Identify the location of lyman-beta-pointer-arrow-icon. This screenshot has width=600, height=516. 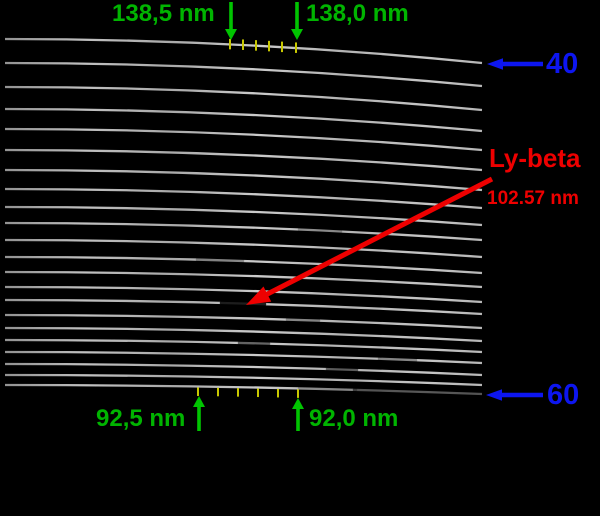
(370, 240).